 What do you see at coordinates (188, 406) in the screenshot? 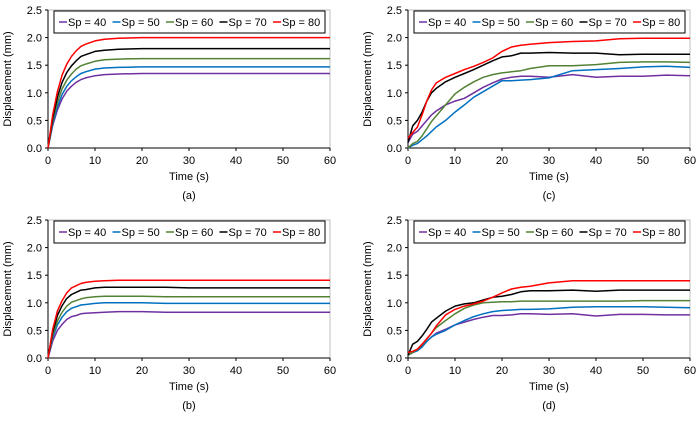
I see `panel-caption: (b)` at bounding box center [188, 406].